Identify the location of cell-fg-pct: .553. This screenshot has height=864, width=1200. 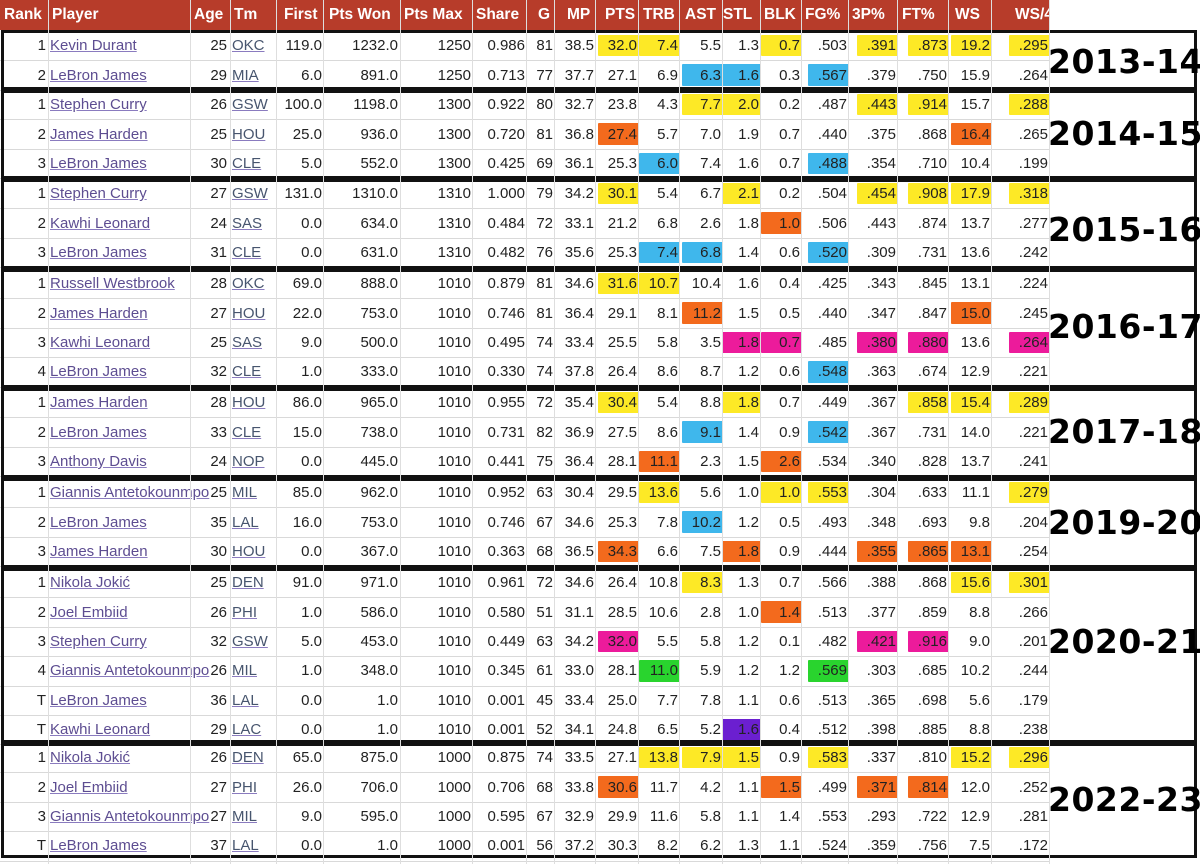
(832, 816).